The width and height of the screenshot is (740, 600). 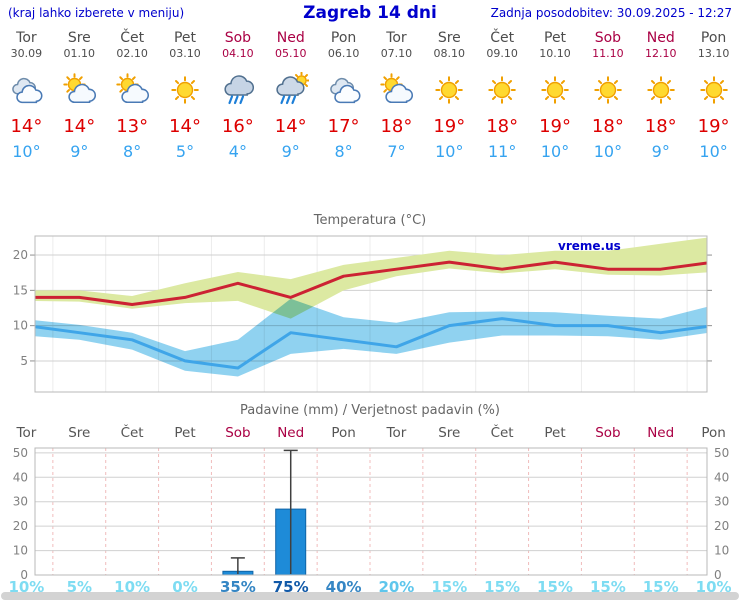 What do you see at coordinates (26, 90) in the screenshot?
I see `cloudy-icon` at bounding box center [26, 90].